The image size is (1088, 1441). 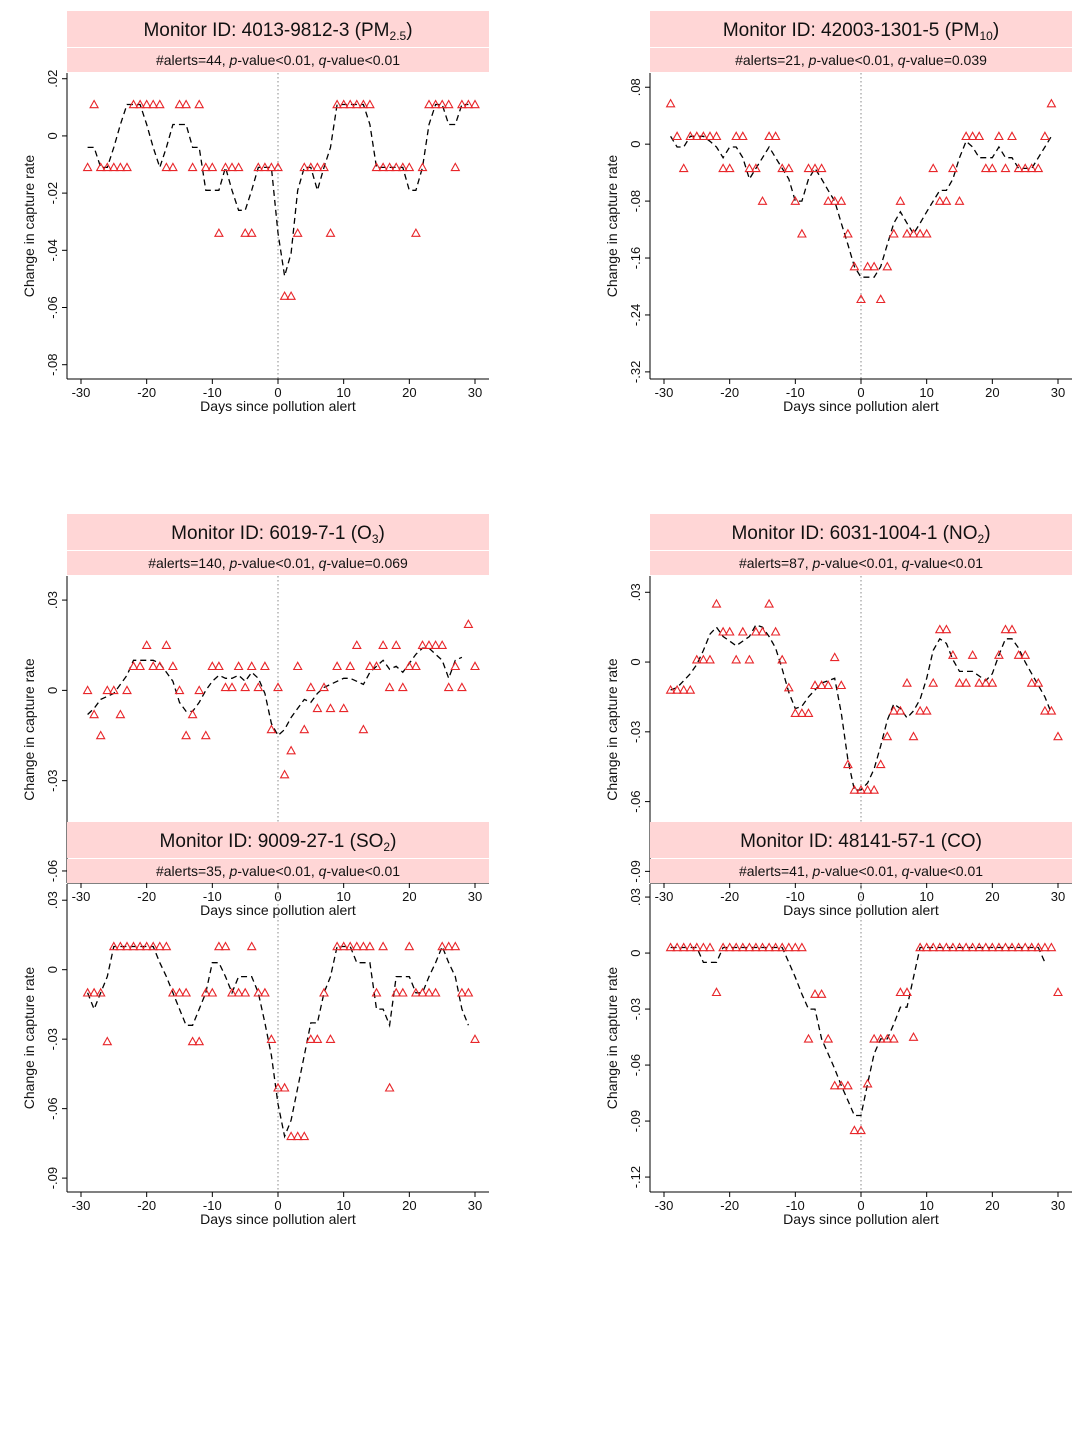 What do you see at coordinates (986, 36) in the screenshot?
I see `title-subscript: 10` at bounding box center [986, 36].